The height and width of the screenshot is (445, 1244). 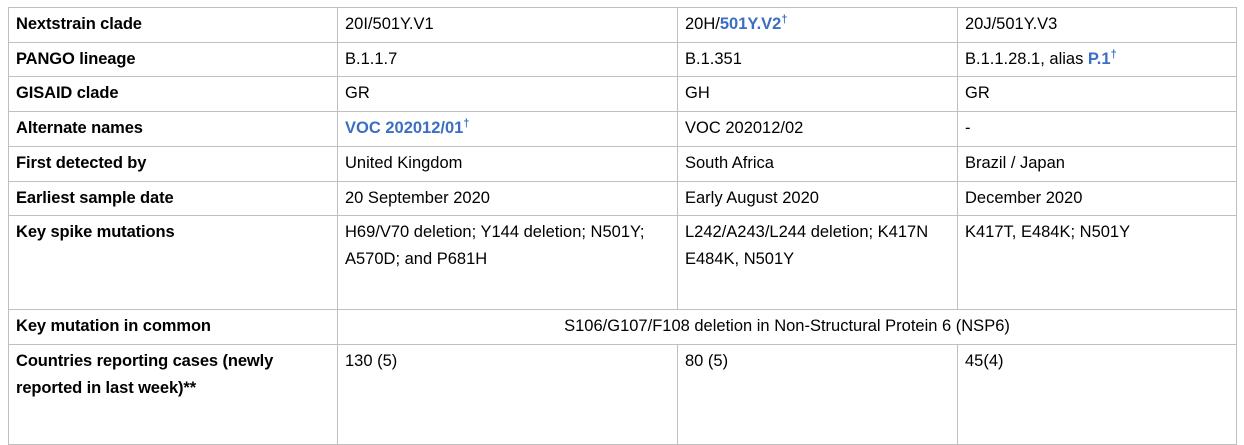 I want to click on row-label-first-detected-by: First detected by, so click(x=173, y=163).